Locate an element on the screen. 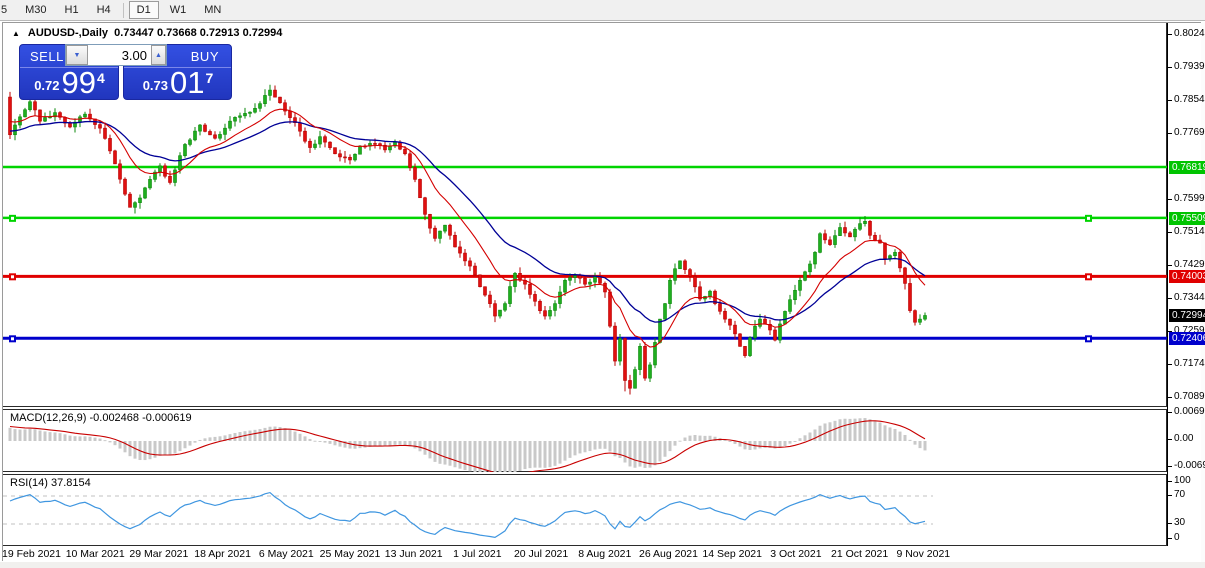 Image resolution: width=1205 pixels, height=568 pixels. timeframe-button-mn: MN is located at coordinates (213, 10).